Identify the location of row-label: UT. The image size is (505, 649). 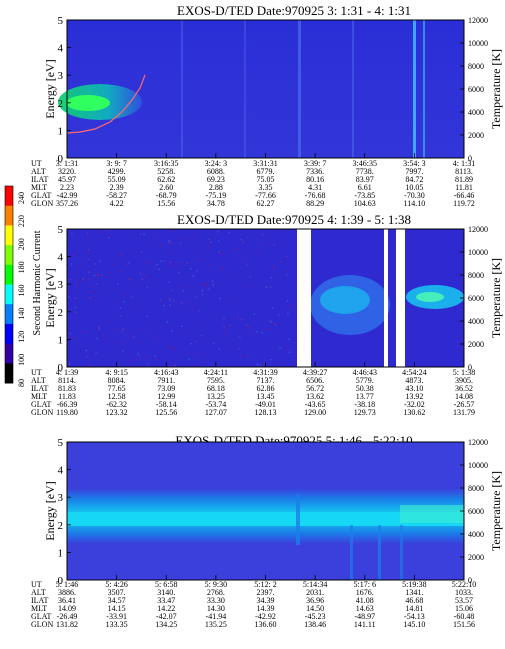
(36, 163).